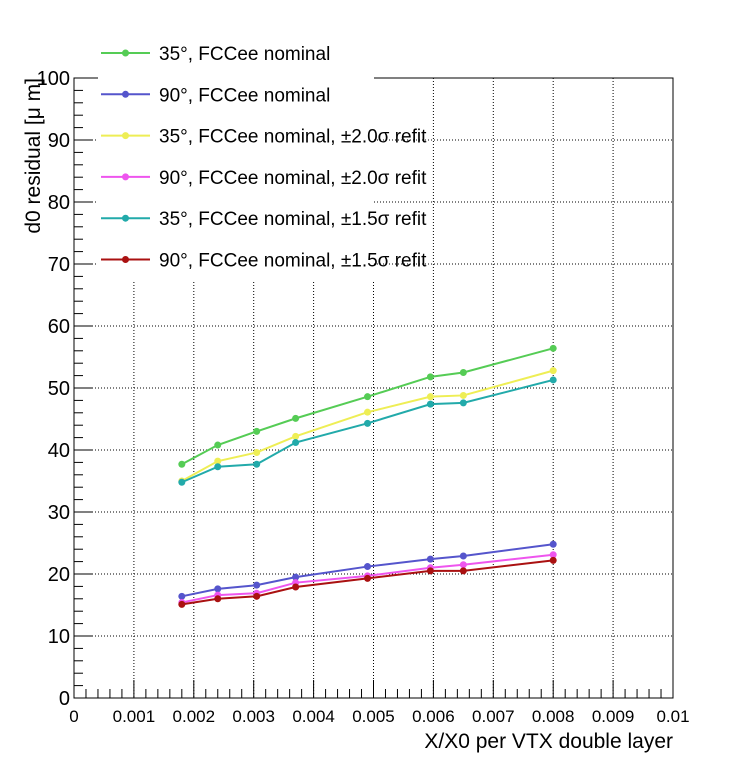 Image resolution: width=748 pixels, height=776 pixels. What do you see at coordinates (433, 716) in the screenshot?
I see `x-tick-label: 0.006` at bounding box center [433, 716].